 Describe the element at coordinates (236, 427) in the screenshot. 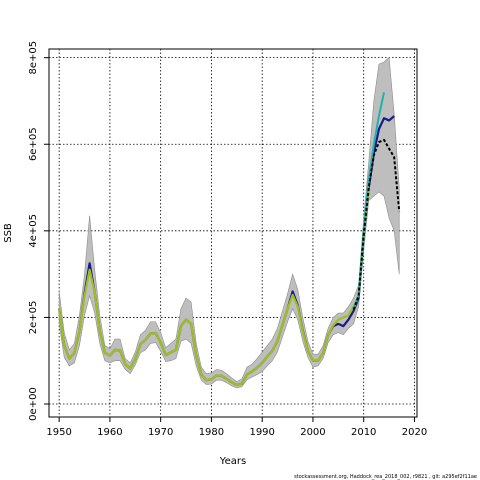

I see `x-axis: 1950 1960 1970 1980 1990 2000 2010 2020` at that location.